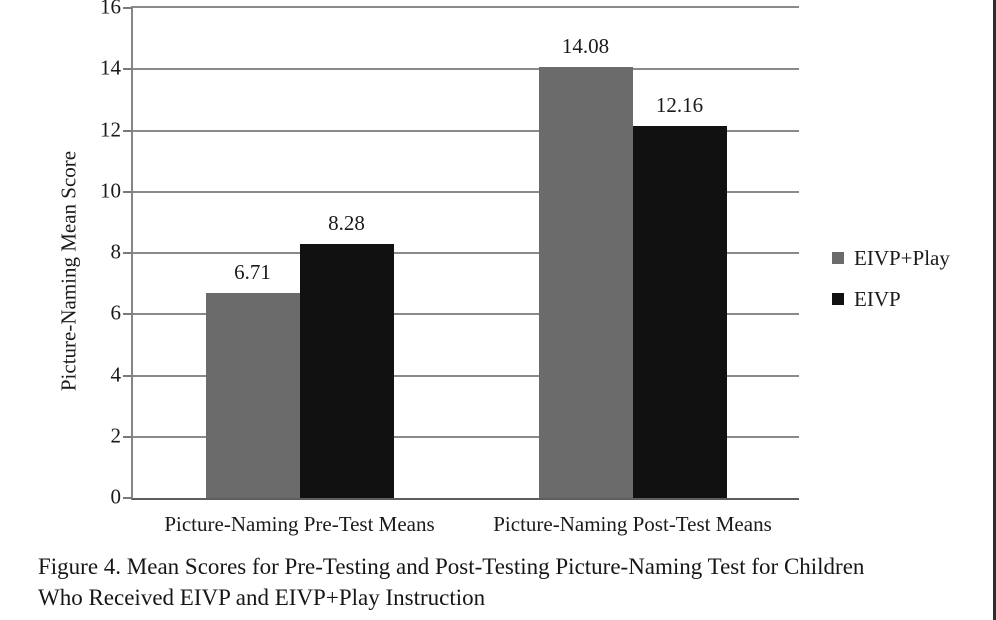  Describe the element at coordinates (68, 271) in the screenshot. I see `y-axis-title: Picture-Naming Mean Score` at that location.